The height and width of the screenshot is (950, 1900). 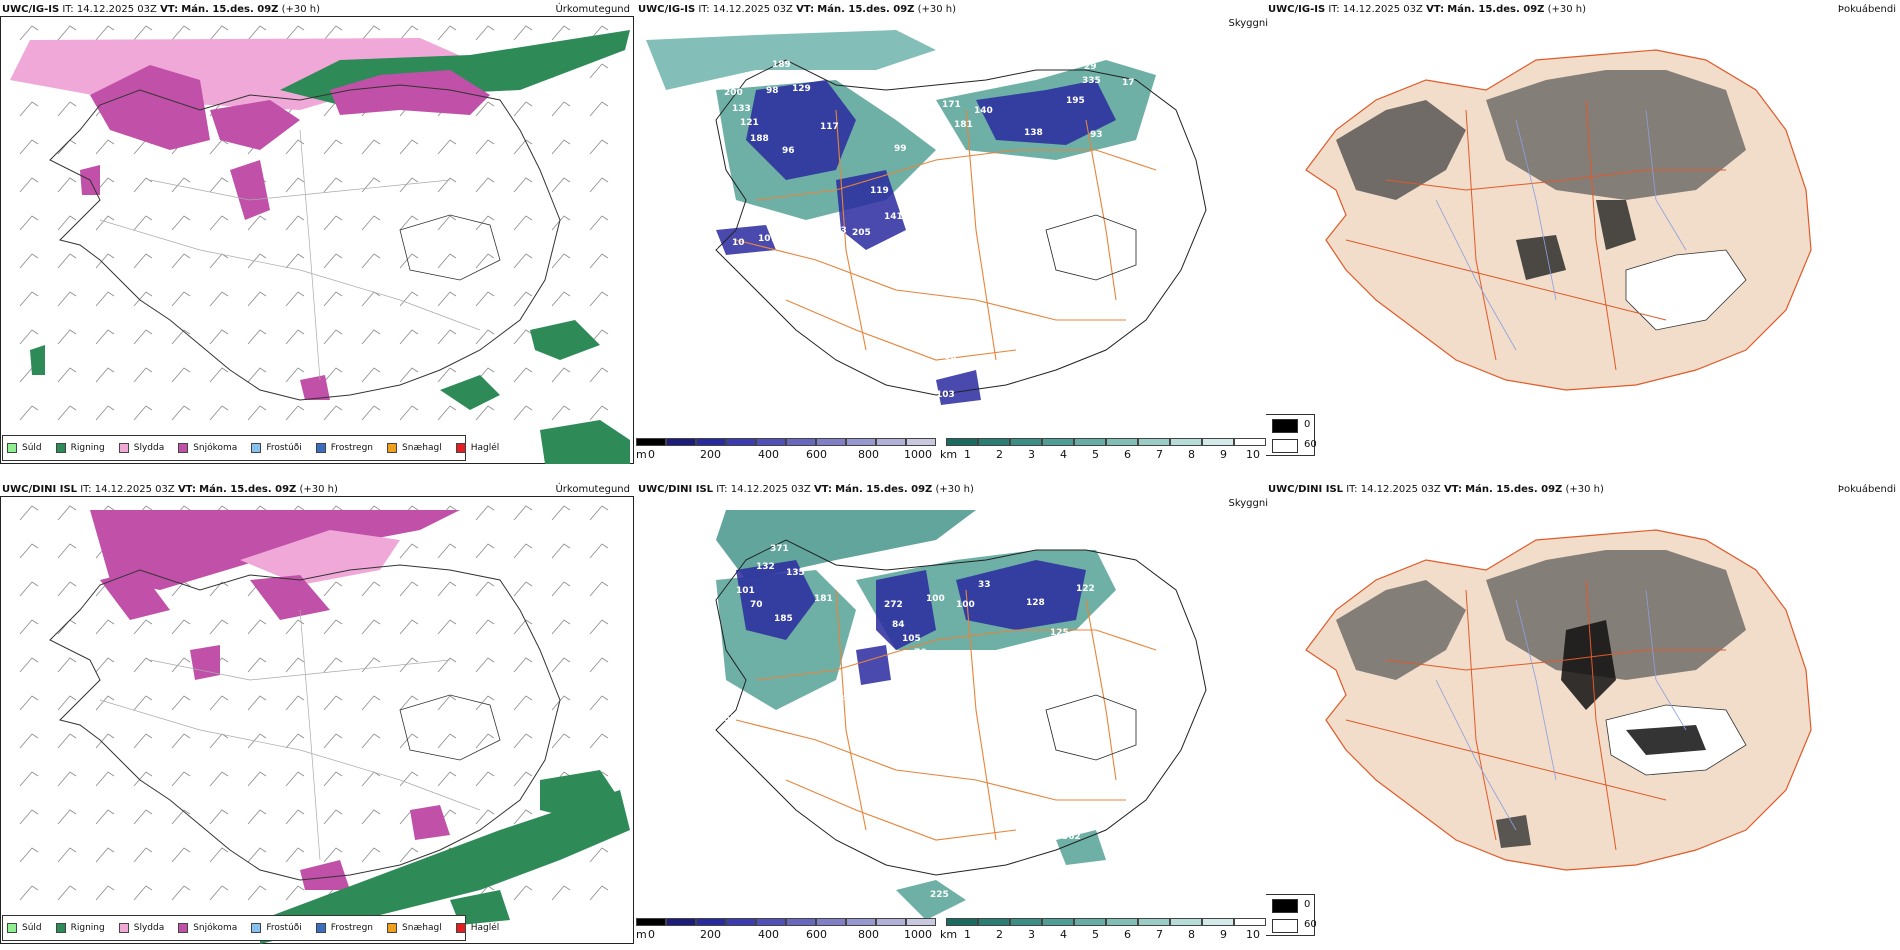 What do you see at coordinates (1091, 81) in the screenshot?
I see `ceiling-value-label: 335` at bounding box center [1091, 81].